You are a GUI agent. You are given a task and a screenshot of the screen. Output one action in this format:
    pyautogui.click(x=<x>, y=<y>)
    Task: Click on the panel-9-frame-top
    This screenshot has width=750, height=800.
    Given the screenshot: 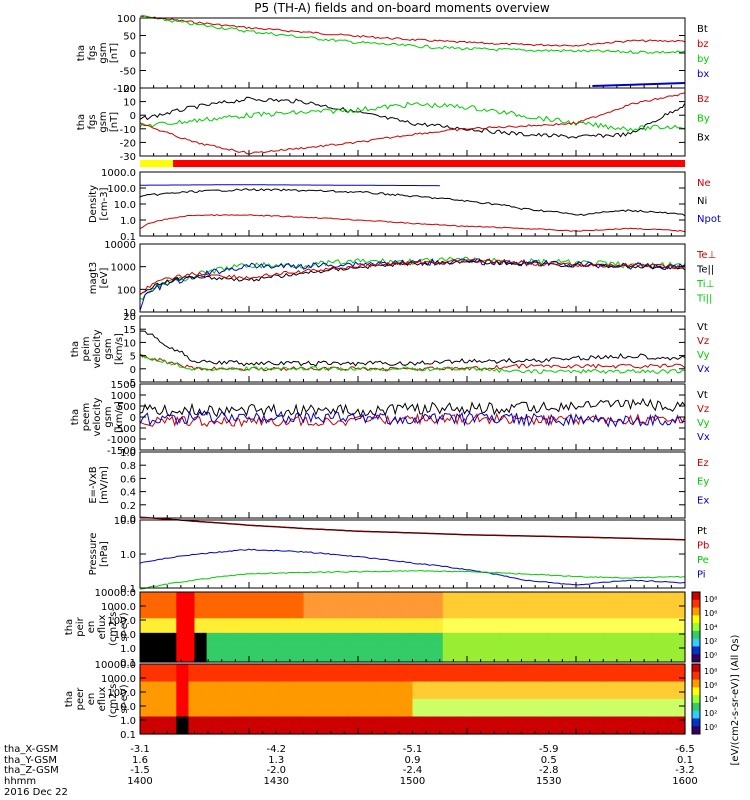 What is the action you would take?
    pyautogui.click(x=412, y=627)
    